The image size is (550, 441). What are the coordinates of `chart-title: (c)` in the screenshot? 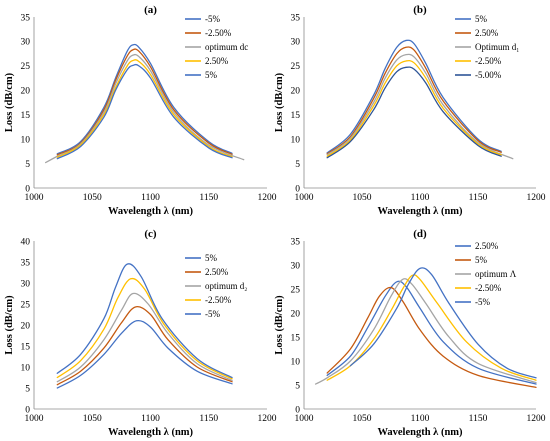 It's located at (150, 234).